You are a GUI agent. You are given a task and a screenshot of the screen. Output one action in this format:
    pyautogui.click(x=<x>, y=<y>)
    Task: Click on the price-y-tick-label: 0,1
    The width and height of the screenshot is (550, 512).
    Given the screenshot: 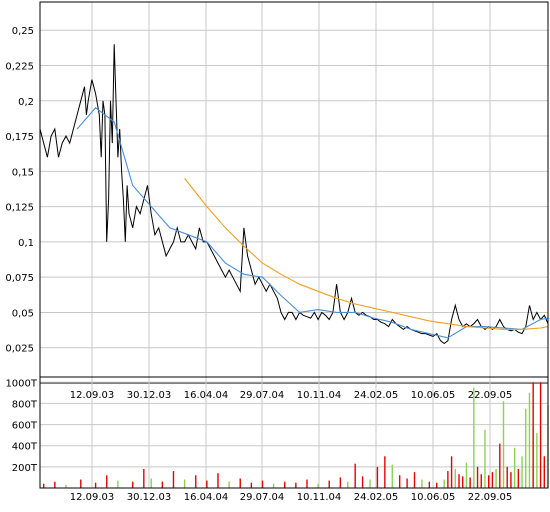 What is the action you would take?
    pyautogui.click(x=26, y=243)
    